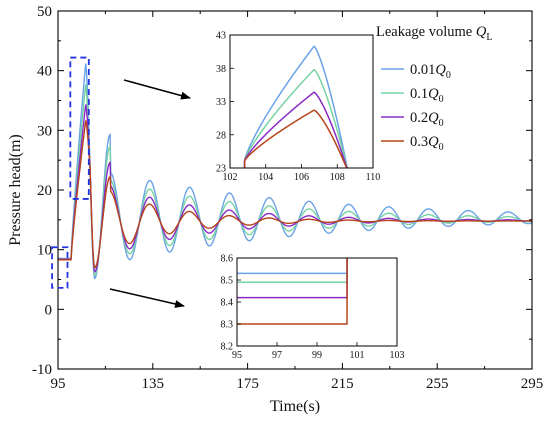  Describe the element at coordinates (221, 169) in the screenshot. I see `inset-top-y-tick-label: 23` at that location.